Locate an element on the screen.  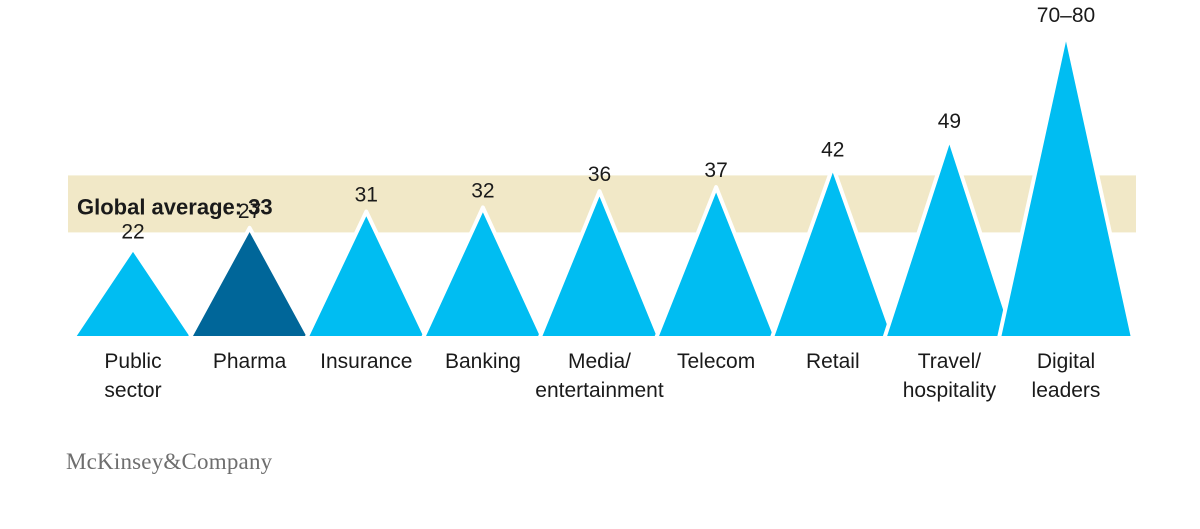
bar-travel-hospitality is located at coordinates (949, 238).